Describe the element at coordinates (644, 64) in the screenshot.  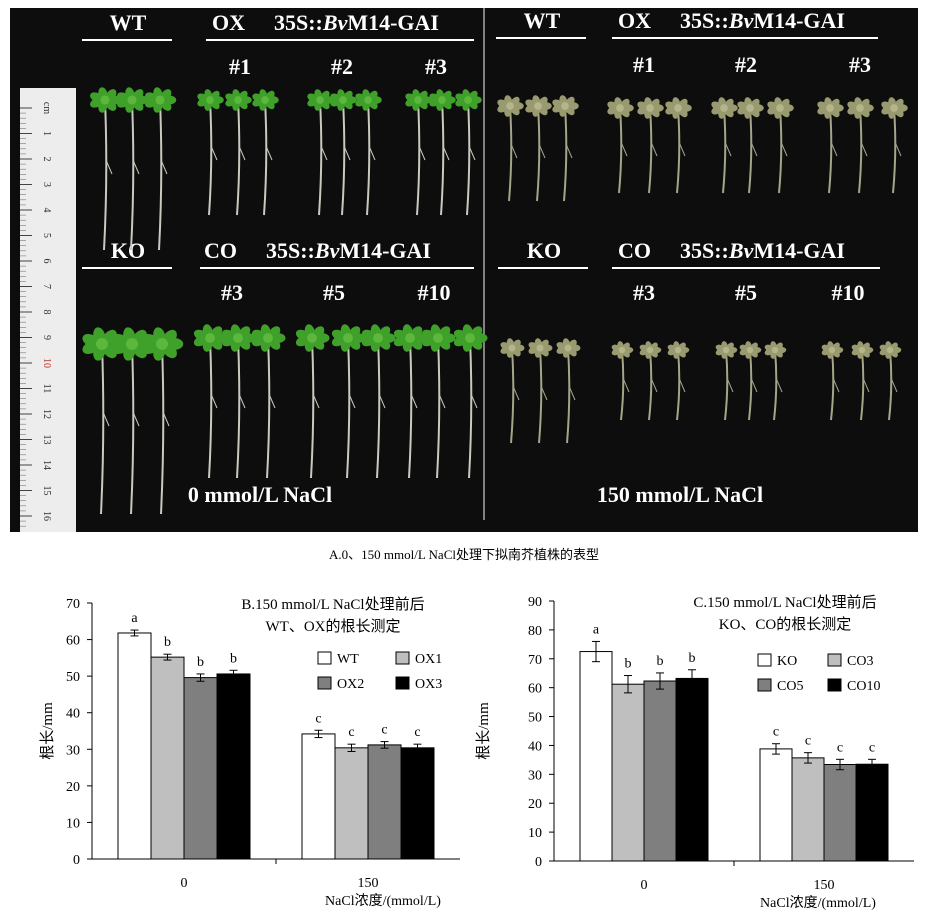
I see `line-label-ox1-salt: #1` at that location.